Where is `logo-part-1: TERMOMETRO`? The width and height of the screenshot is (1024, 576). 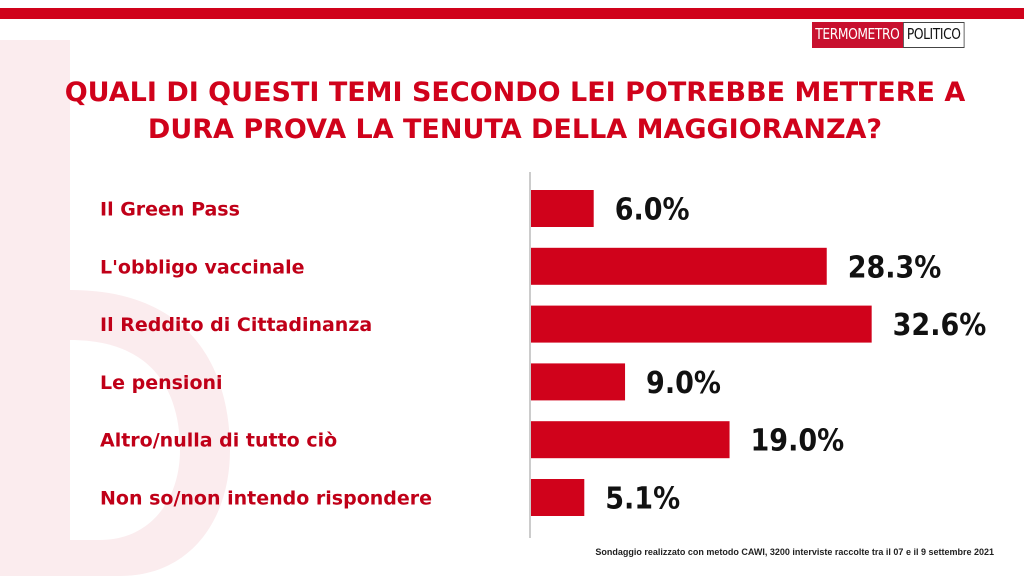 logo-part-1: TERMOMETRO is located at coordinates (857, 35).